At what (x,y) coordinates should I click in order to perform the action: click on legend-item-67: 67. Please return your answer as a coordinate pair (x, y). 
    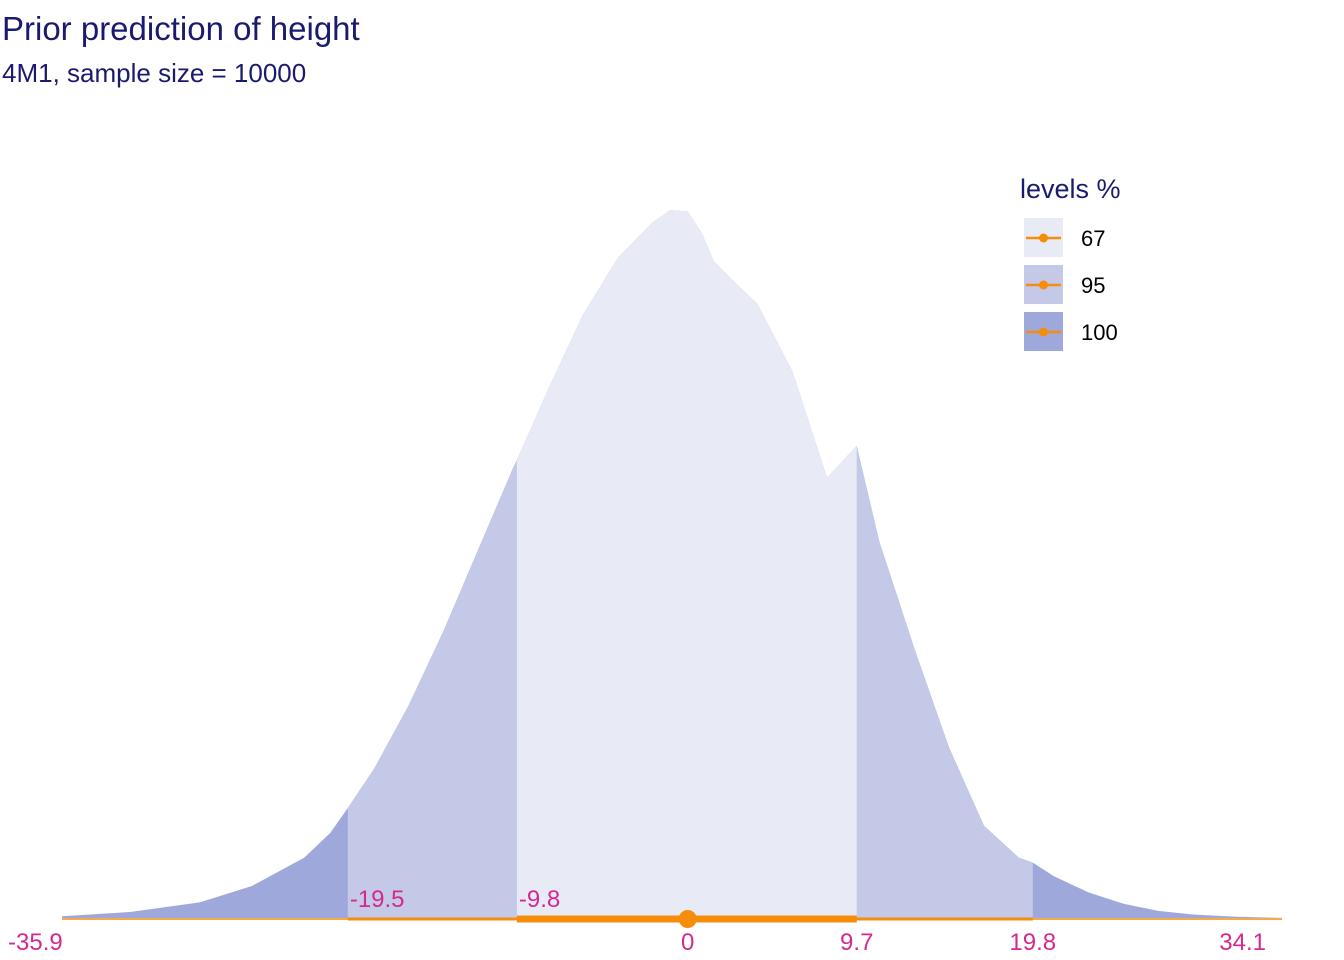
    Looking at the image, I should click on (1064, 237).